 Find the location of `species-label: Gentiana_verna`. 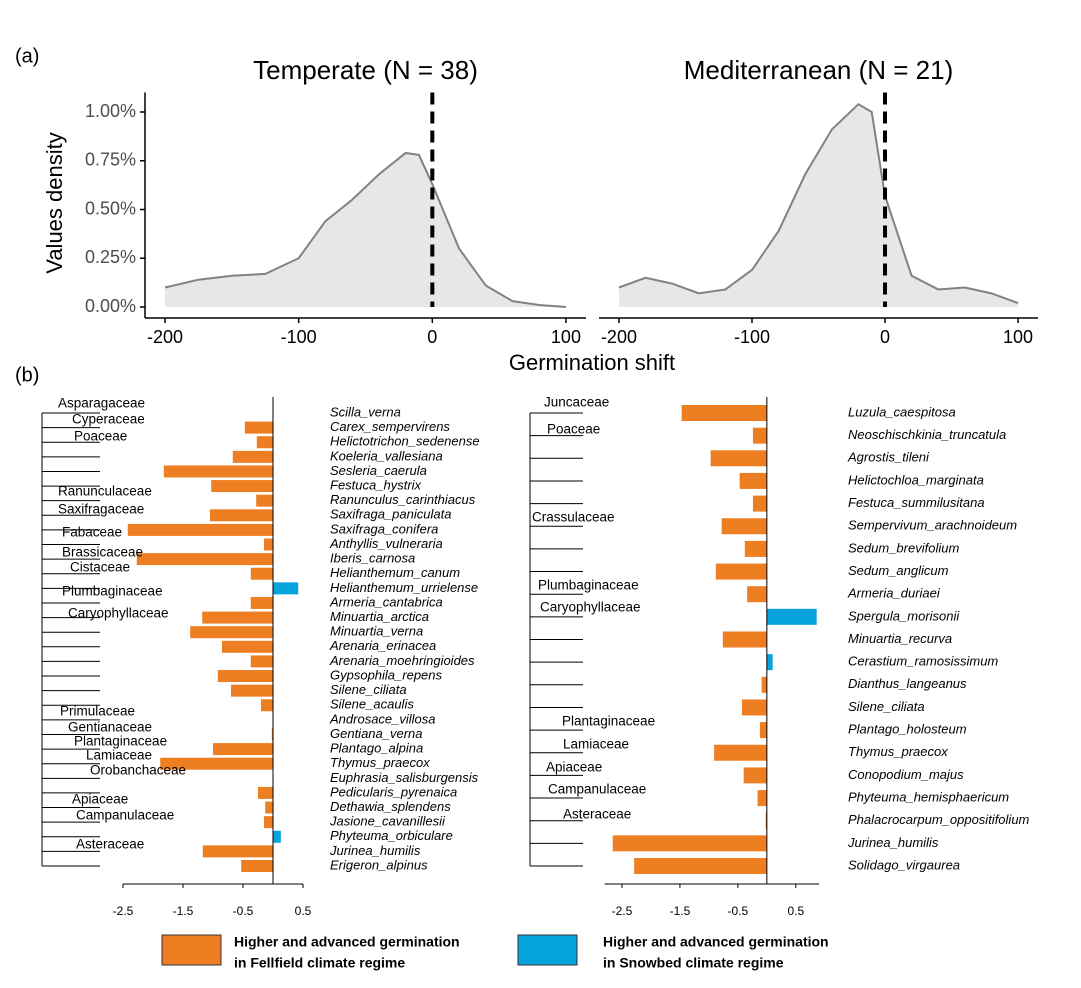

species-label: Gentiana_verna is located at coordinates (376, 733).